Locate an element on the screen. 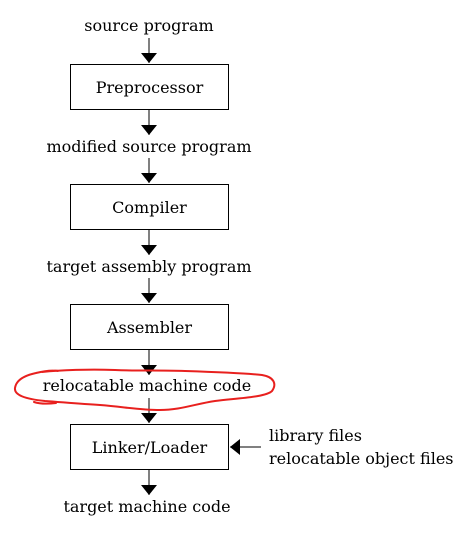 The image size is (474, 535). compiler-label: Compiler is located at coordinates (149, 207).